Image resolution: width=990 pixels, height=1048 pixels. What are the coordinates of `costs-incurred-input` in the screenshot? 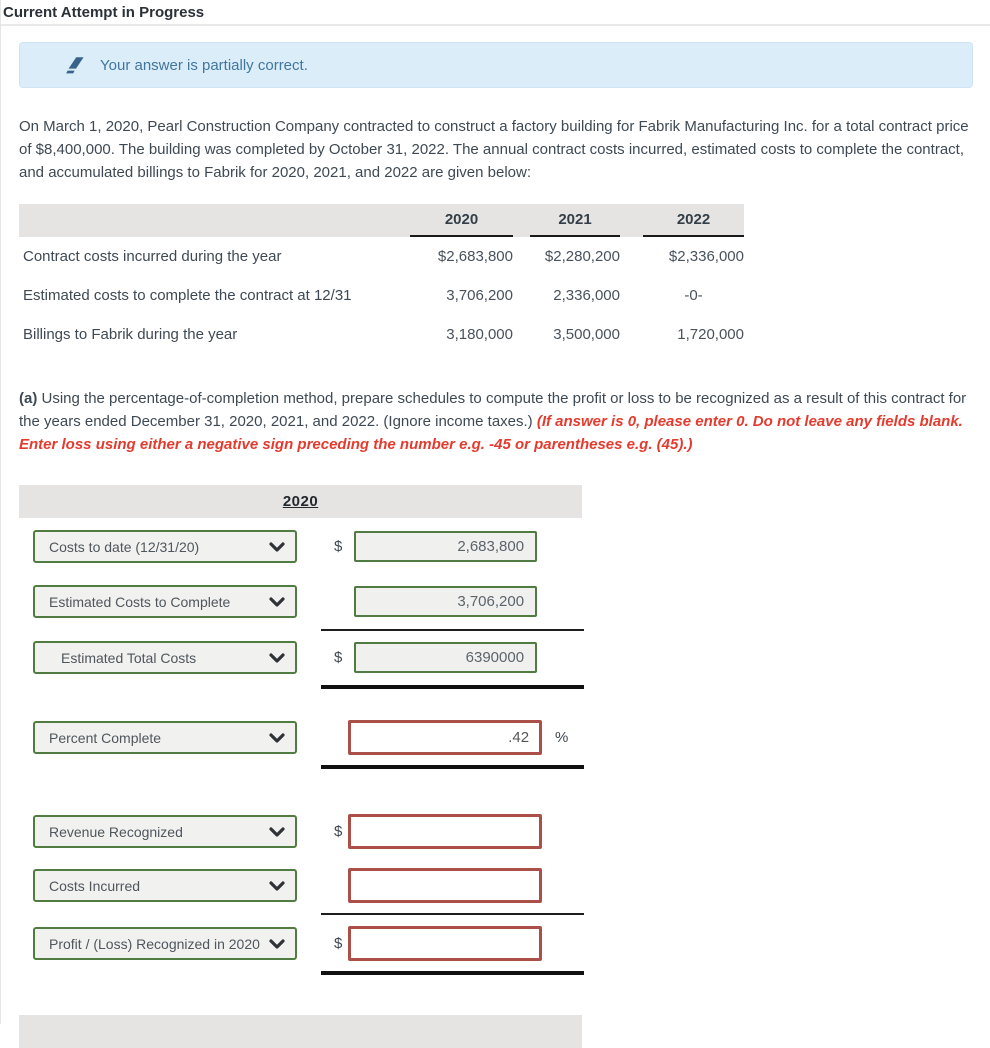 It's located at (445, 885).